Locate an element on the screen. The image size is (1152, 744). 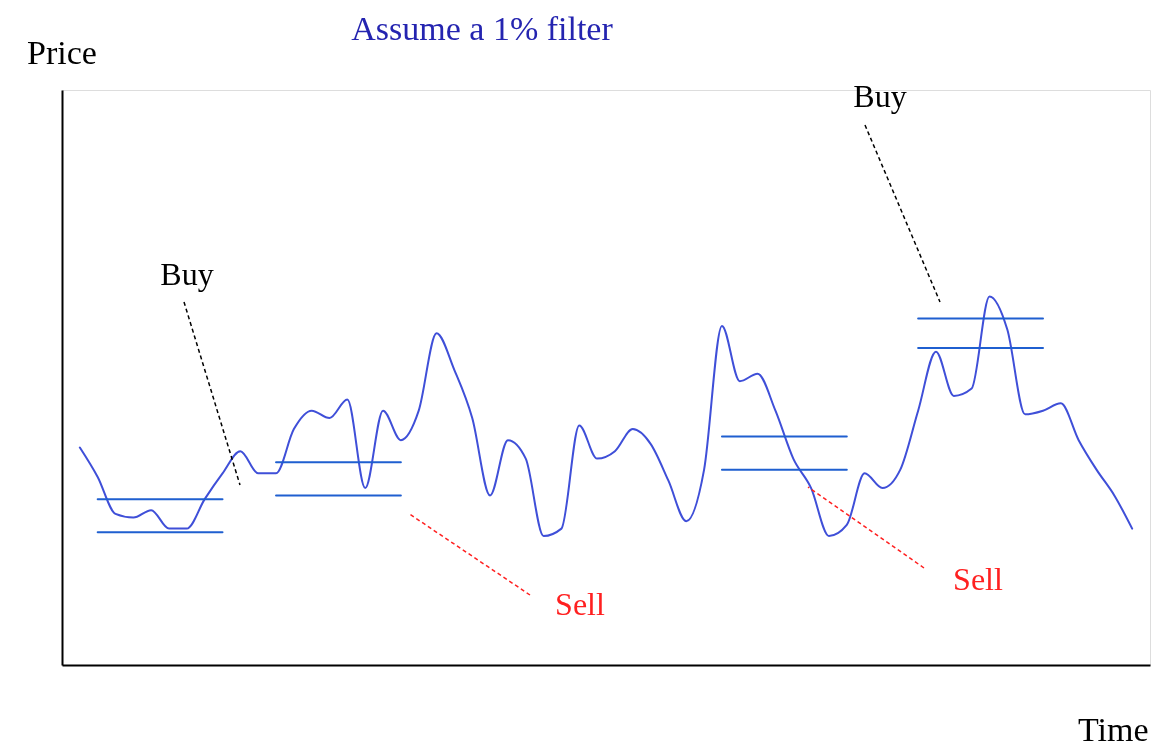
x-axis-title: Time is located at coordinates (1113, 727).